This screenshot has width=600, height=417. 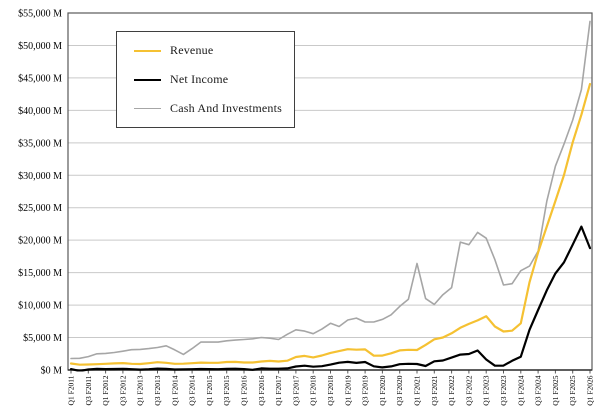 What do you see at coordinates (147, 79) in the screenshot?
I see `net-income-line-swatch-icon` at bounding box center [147, 79].